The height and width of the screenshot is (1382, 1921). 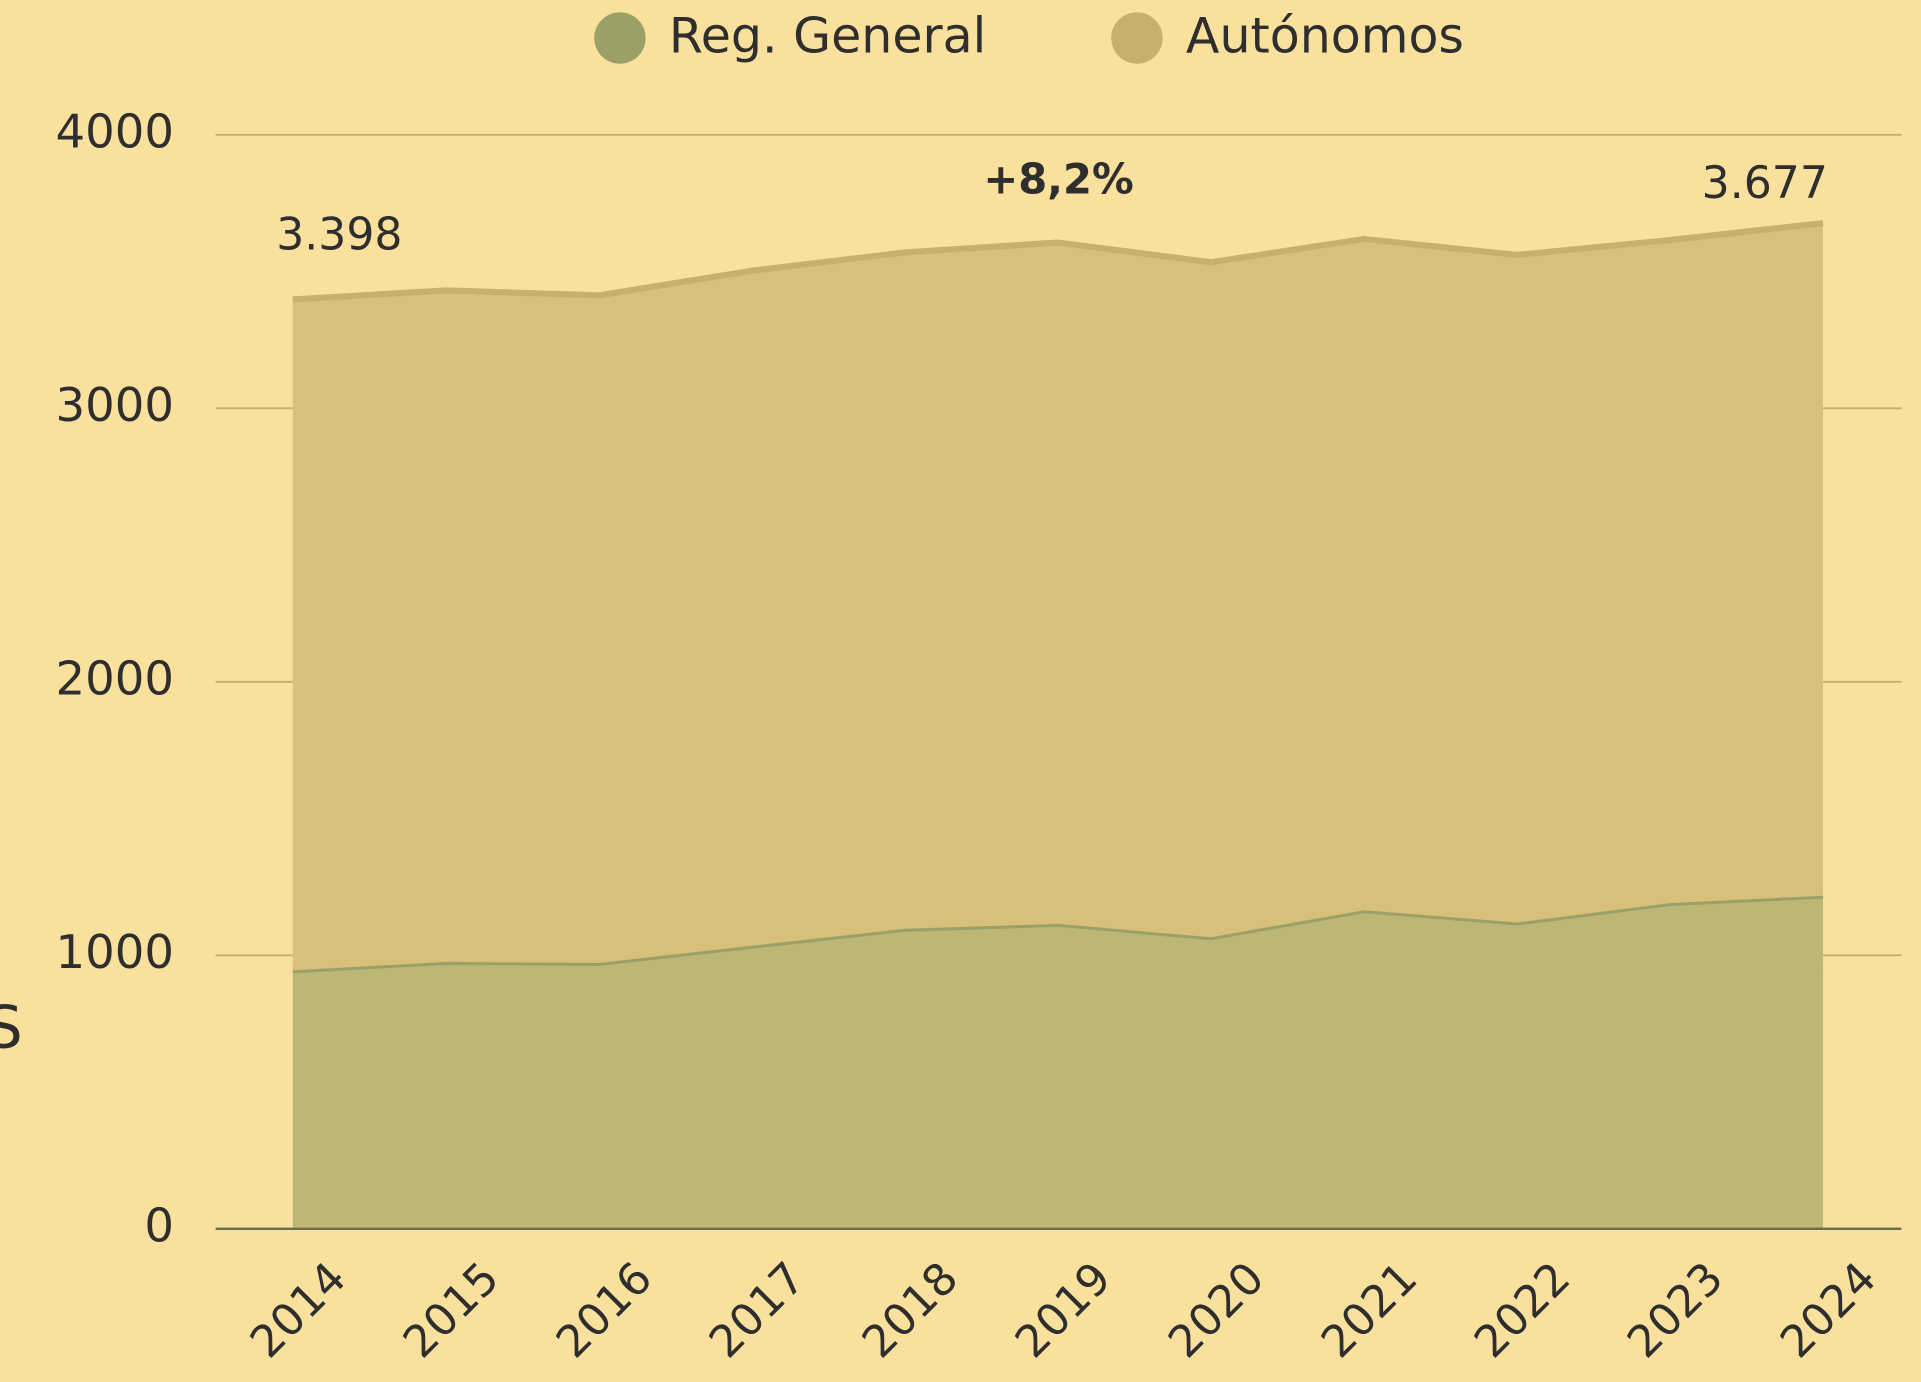 What do you see at coordinates (1765, 183) in the screenshot?
I see `annotation: 3.677` at bounding box center [1765, 183].